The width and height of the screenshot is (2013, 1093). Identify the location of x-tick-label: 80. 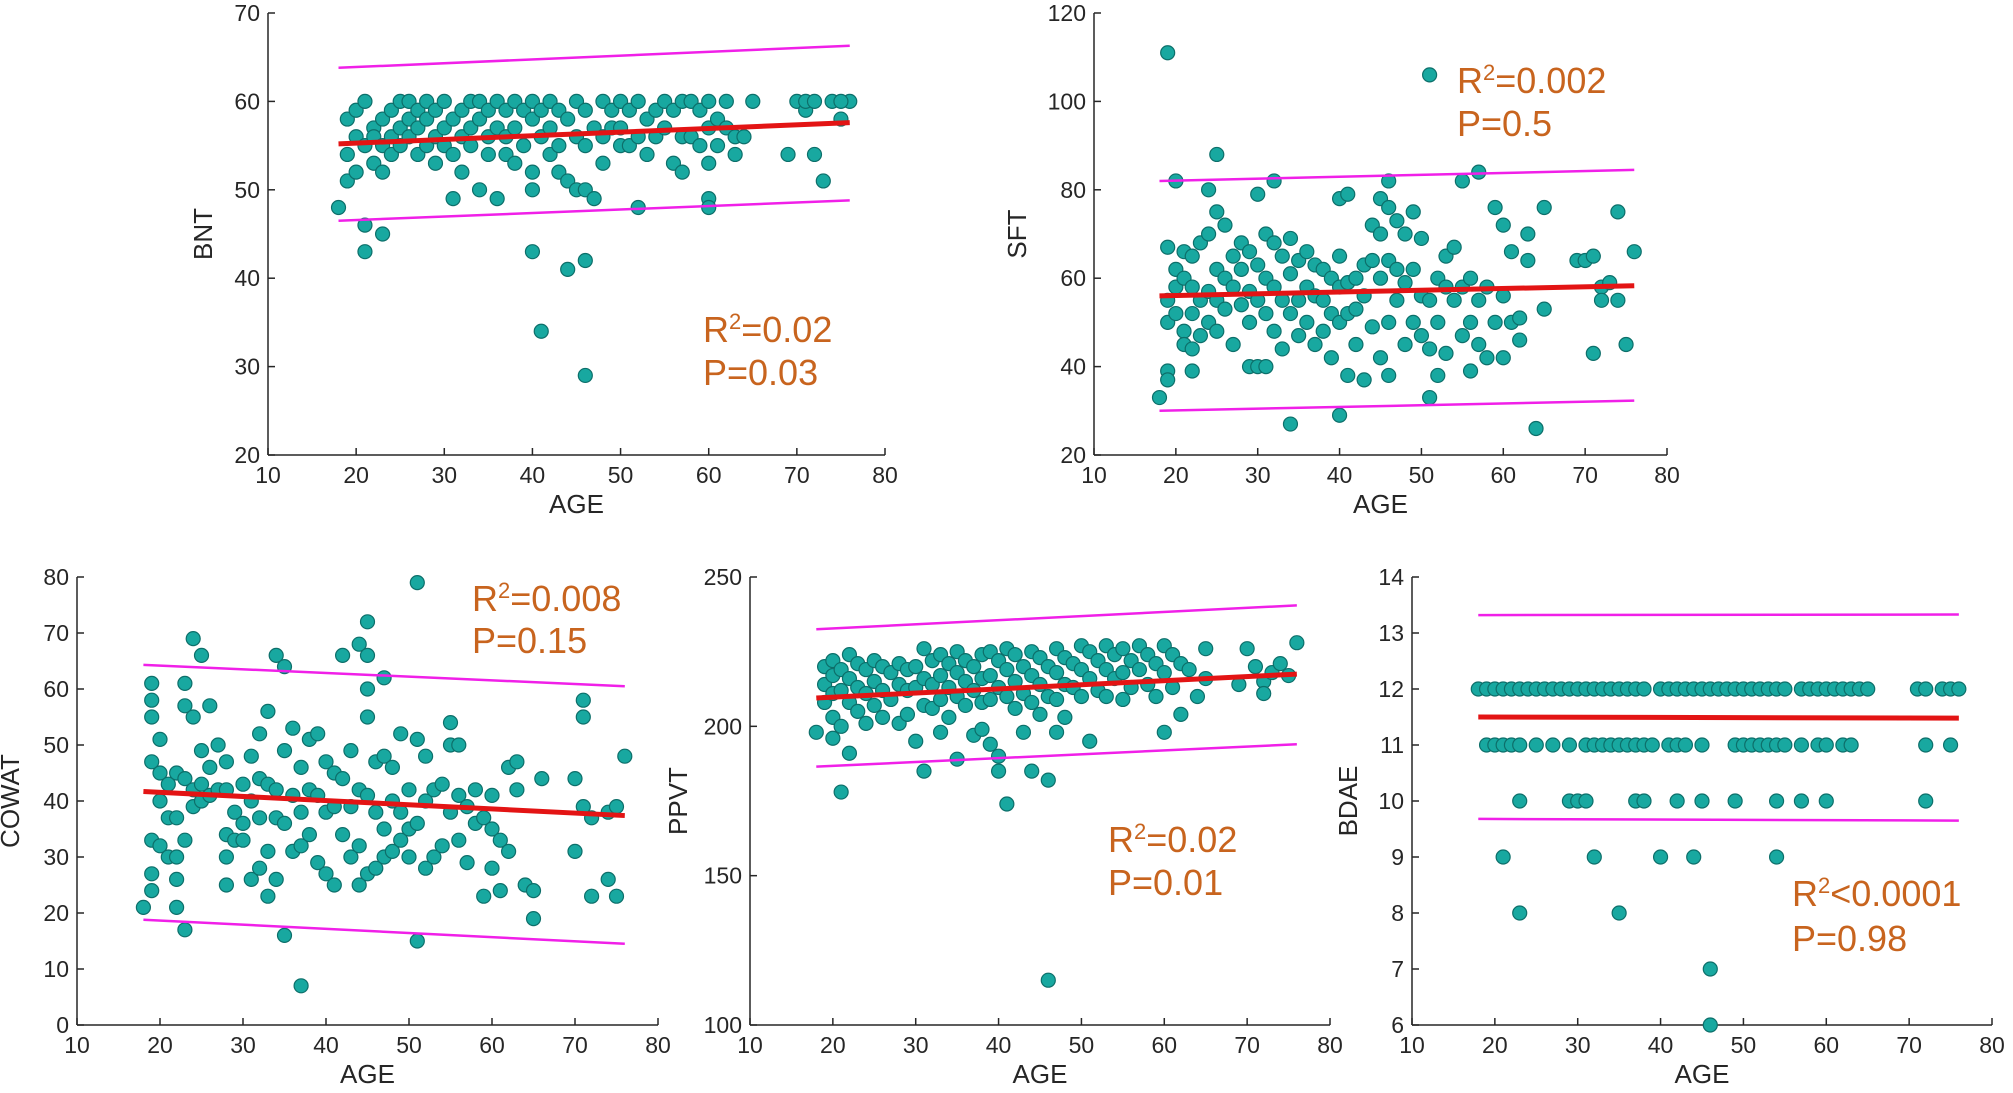
(1667, 475).